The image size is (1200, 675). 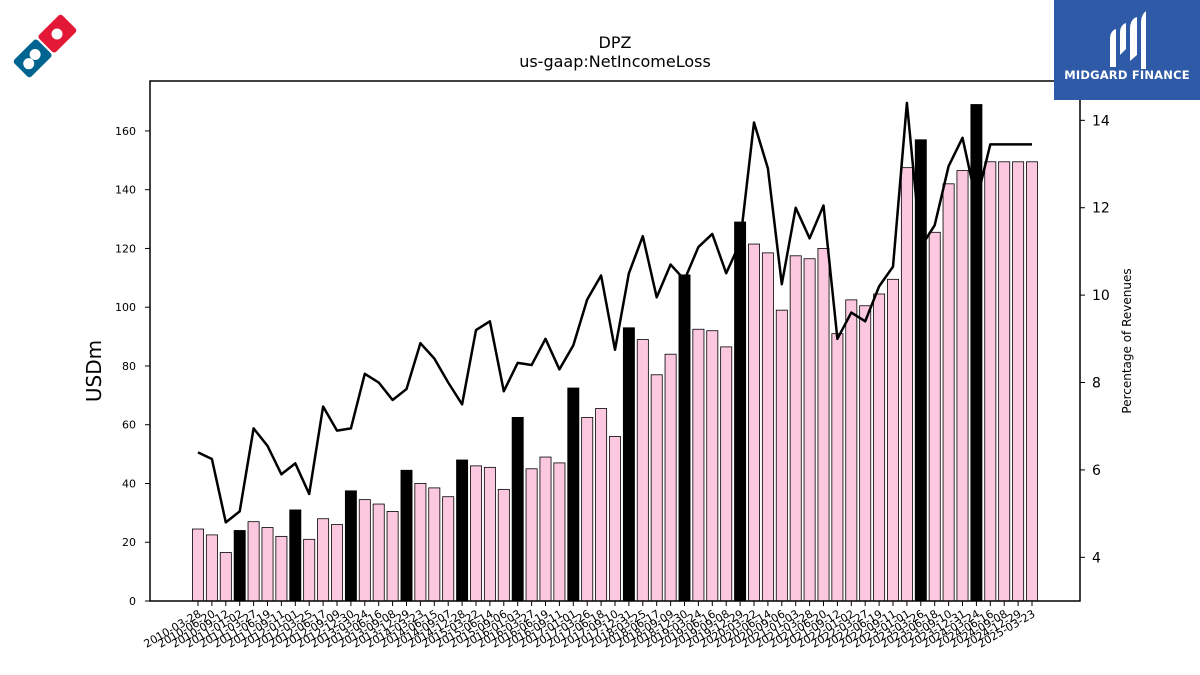 What do you see at coordinates (1127, 340) in the screenshot?
I see `y2-axis-label: Percentage of Revenues` at bounding box center [1127, 340].